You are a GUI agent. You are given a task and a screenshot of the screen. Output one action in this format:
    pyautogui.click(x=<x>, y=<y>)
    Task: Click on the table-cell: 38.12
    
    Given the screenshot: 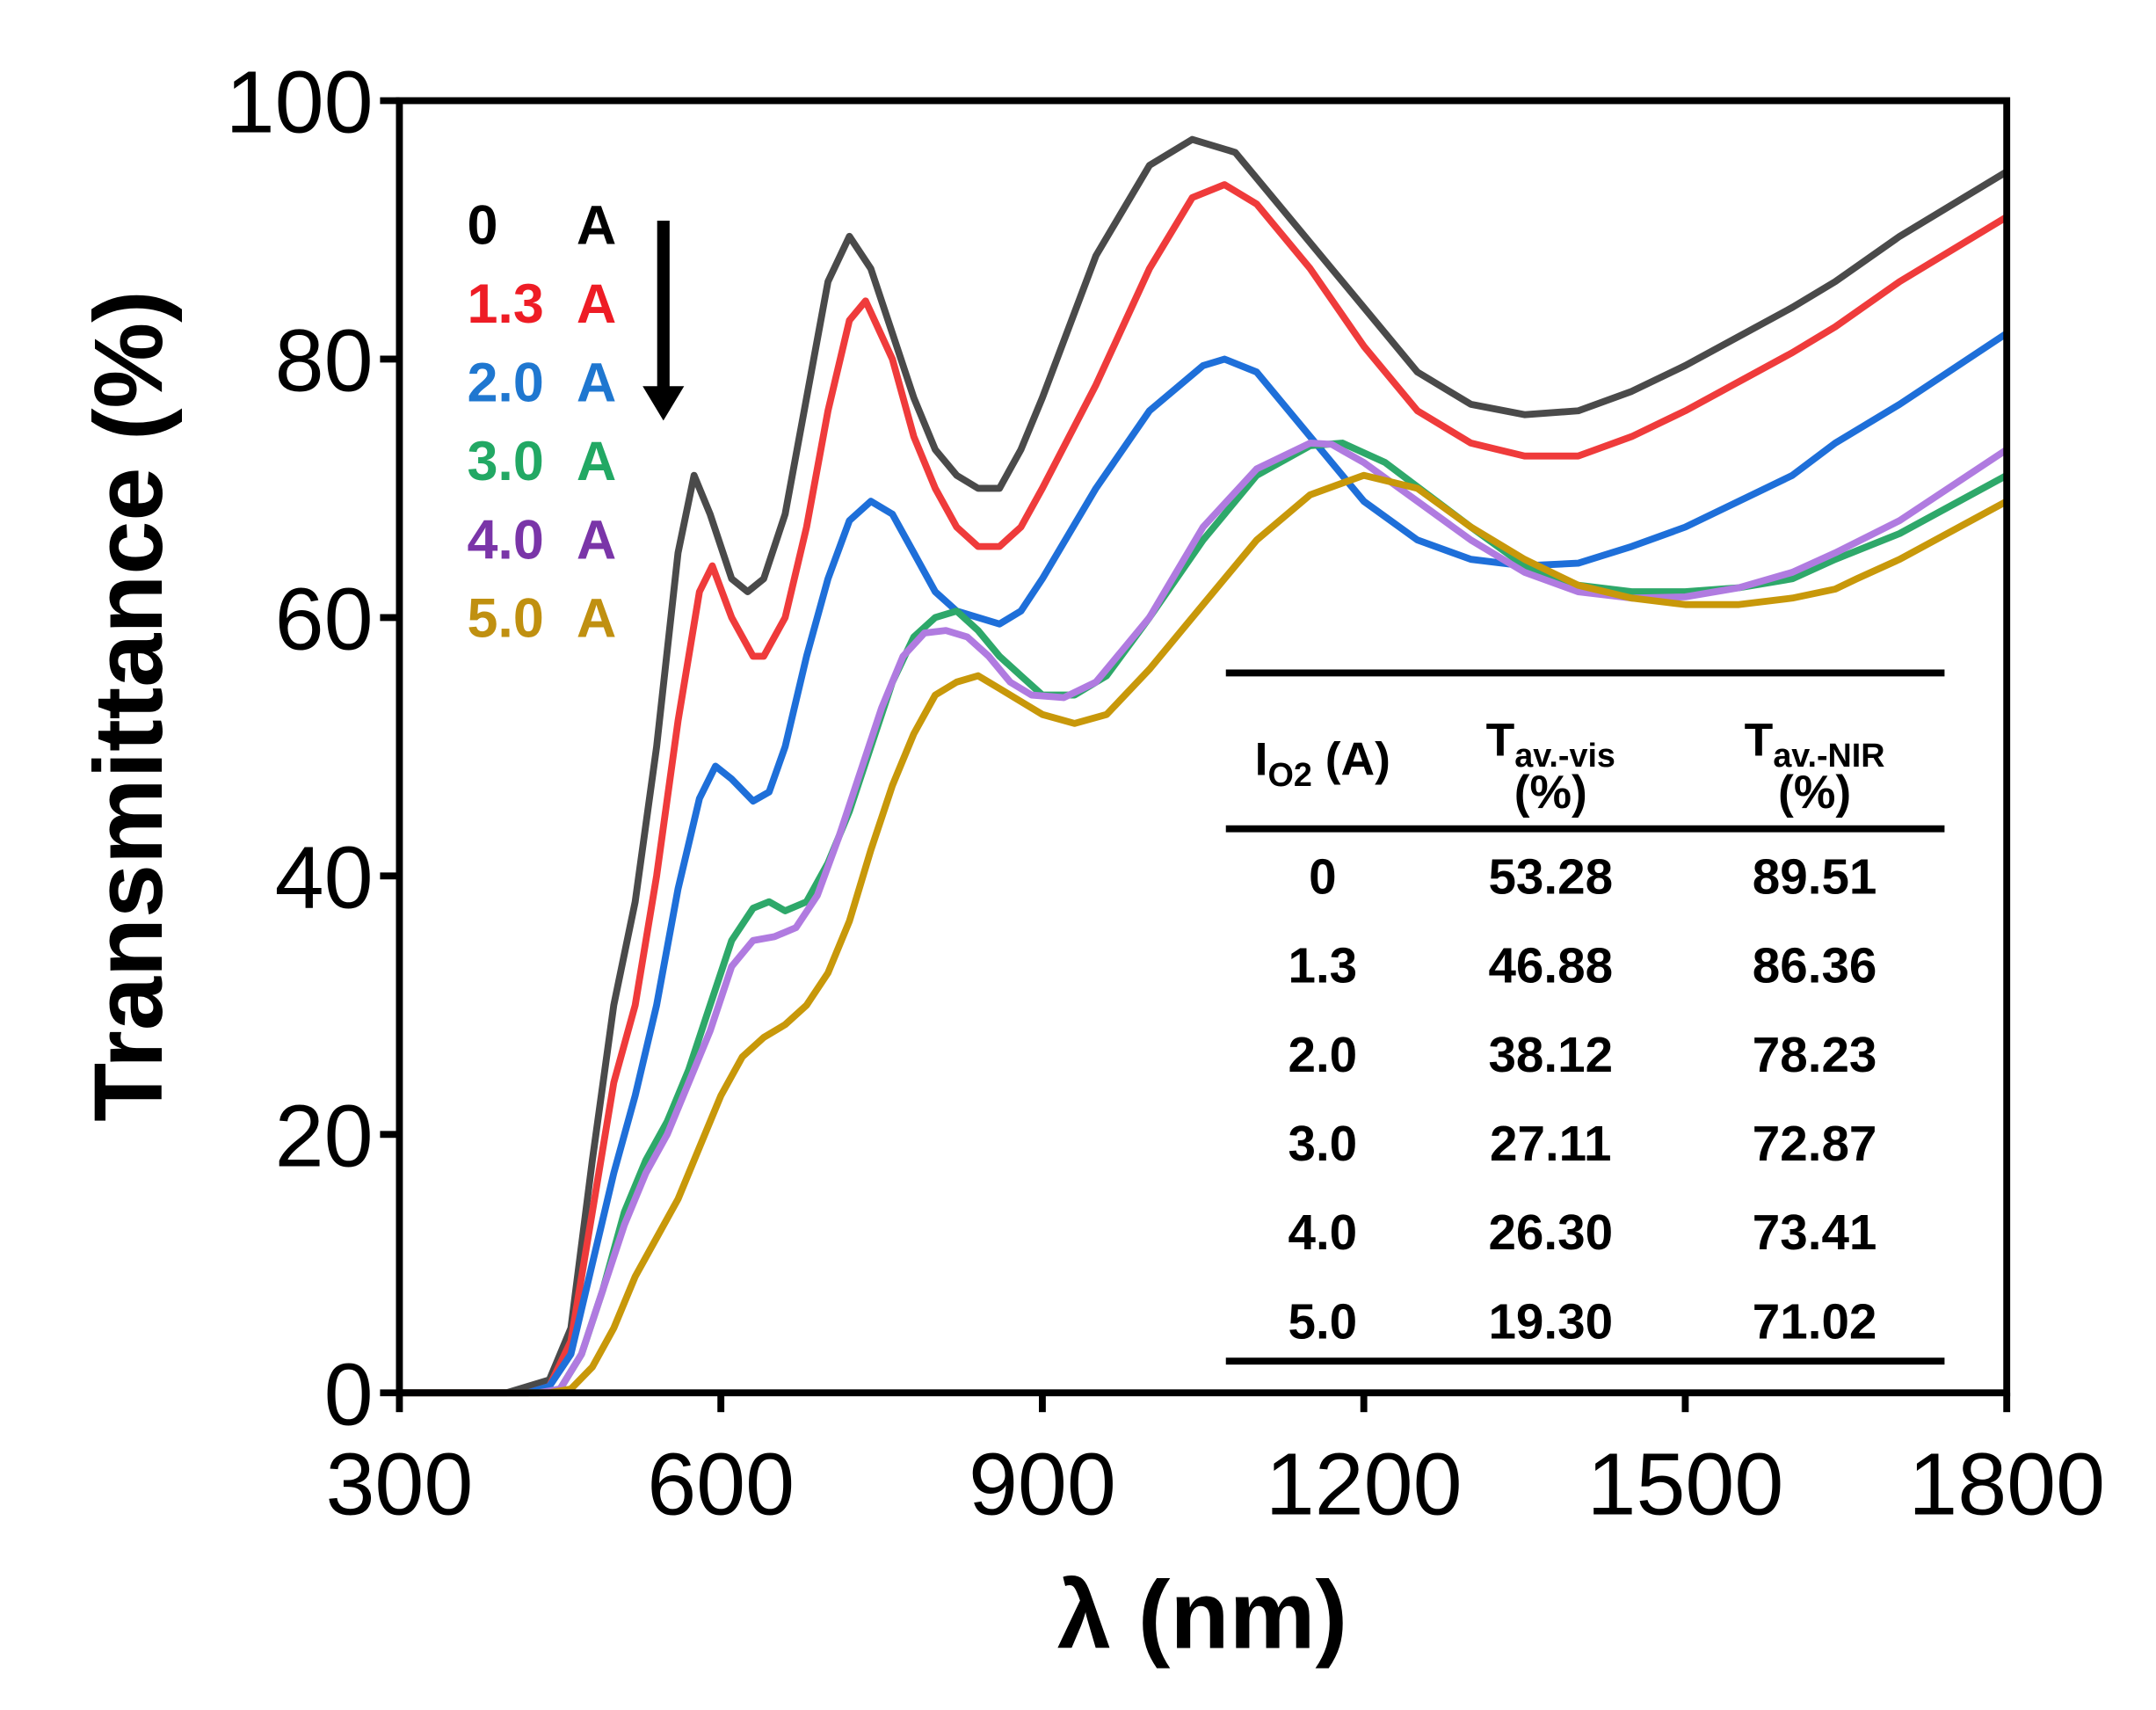 What is the action you would take?
    pyautogui.click(x=1550, y=1054)
    